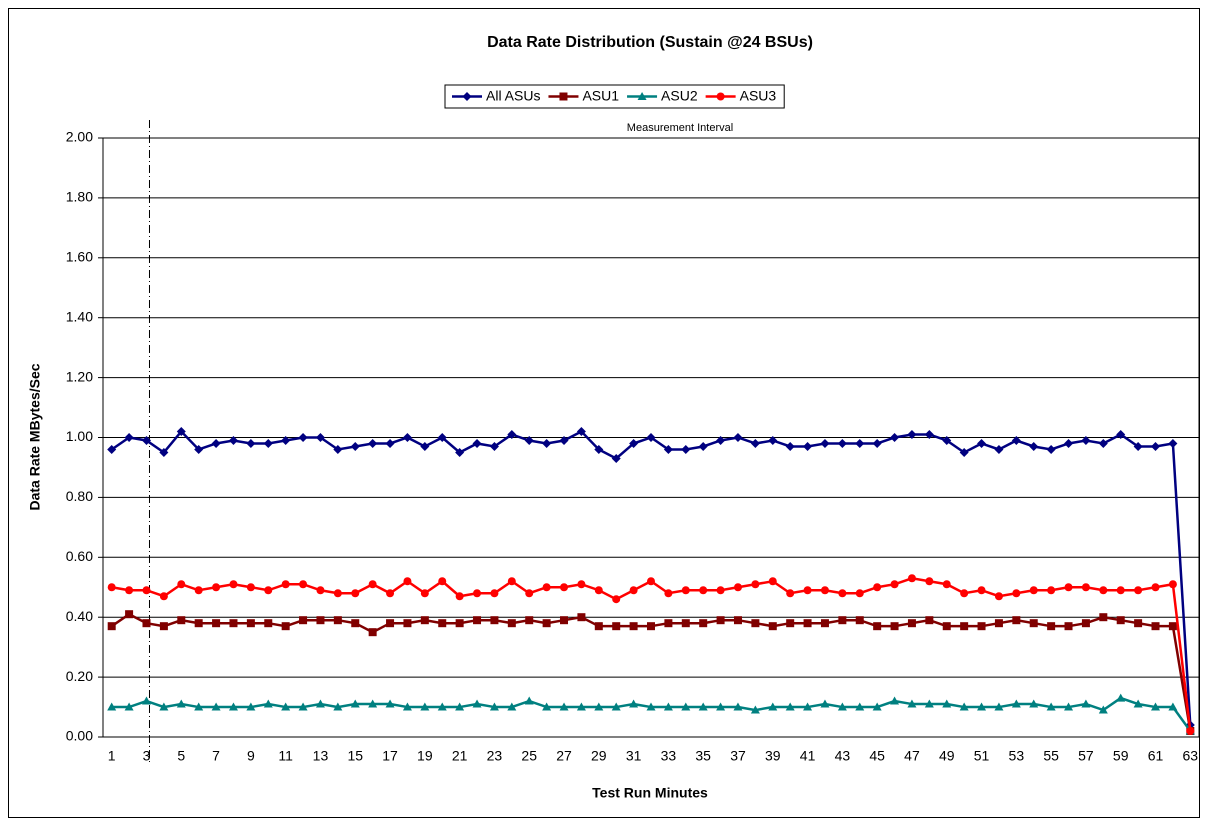  Describe the element at coordinates (390, 756) in the screenshot. I see `x-tick-label: 17` at that location.